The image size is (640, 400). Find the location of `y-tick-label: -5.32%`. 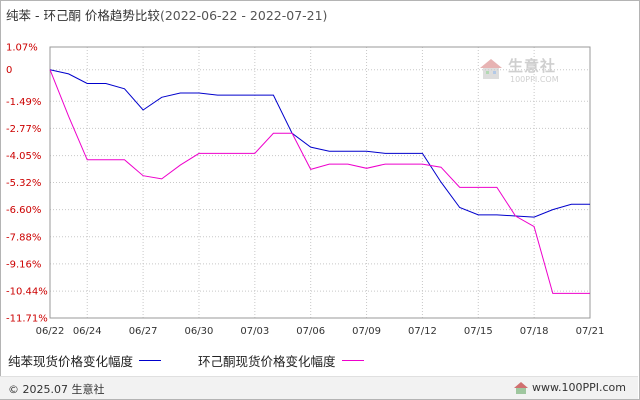

y-tick-label: -5.32% is located at coordinates (23, 183).